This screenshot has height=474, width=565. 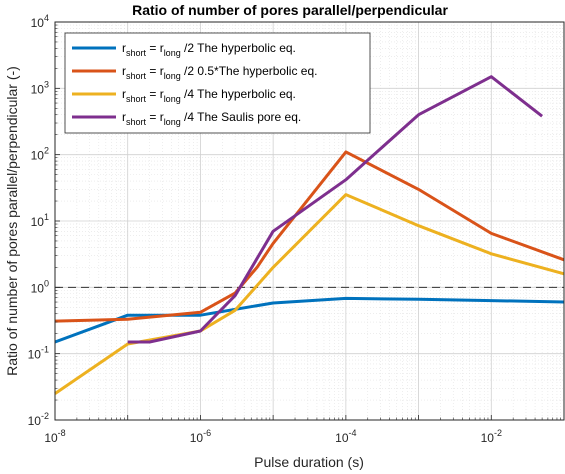 What do you see at coordinates (273, 436) in the screenshot?
I see `x-tick-labels: 10⁻⁸ 10⁻⁶ 10⁻⁴ 10⁻²` at bounding box center [273, 436].